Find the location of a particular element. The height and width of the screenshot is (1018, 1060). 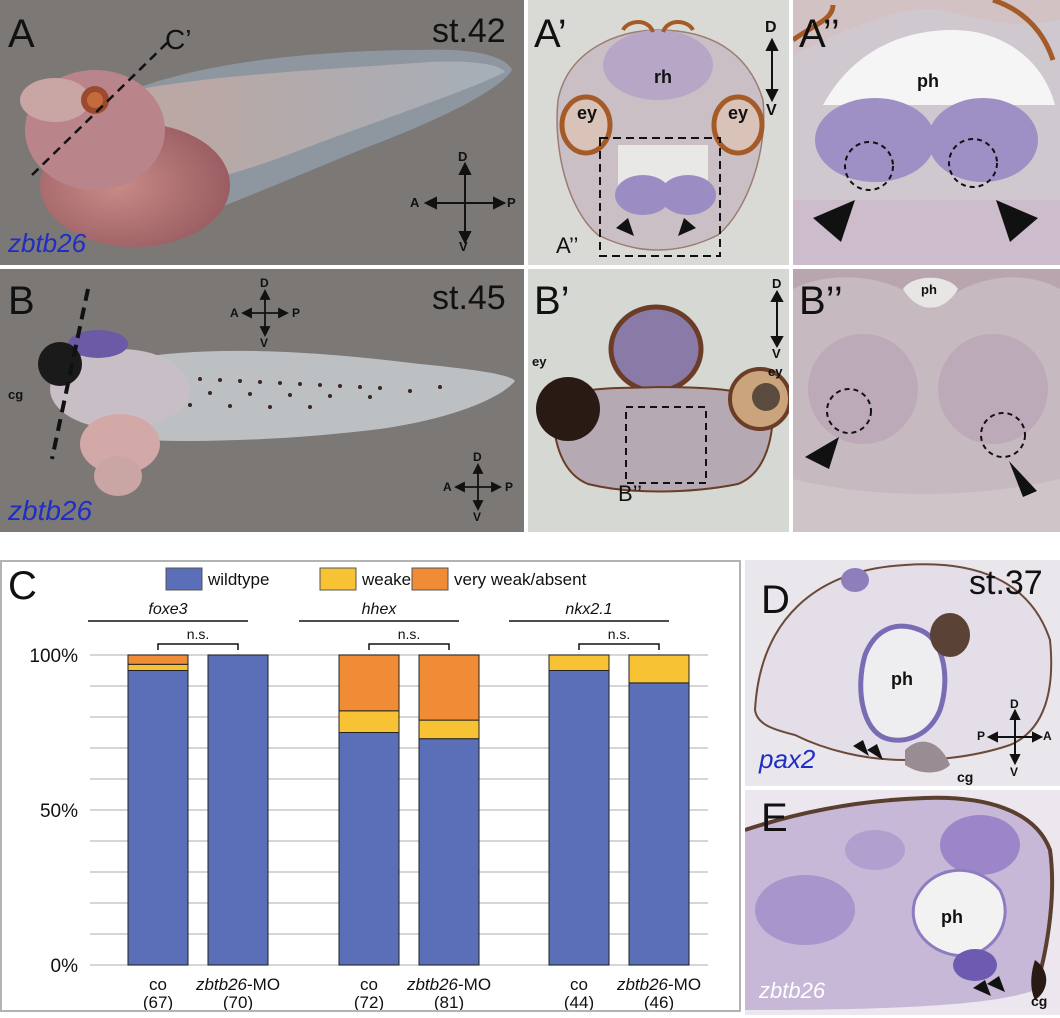

legend-label: wildtype is located at coordinates (238, 579).